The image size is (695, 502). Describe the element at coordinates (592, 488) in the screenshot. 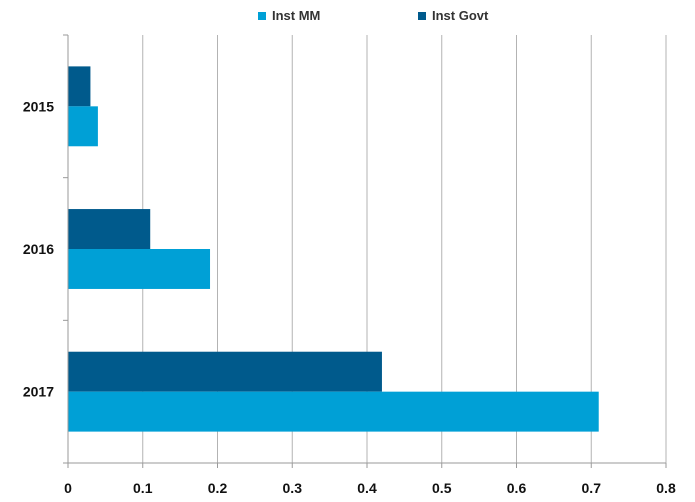

I see `x-tick-label: 0.7` at that location.